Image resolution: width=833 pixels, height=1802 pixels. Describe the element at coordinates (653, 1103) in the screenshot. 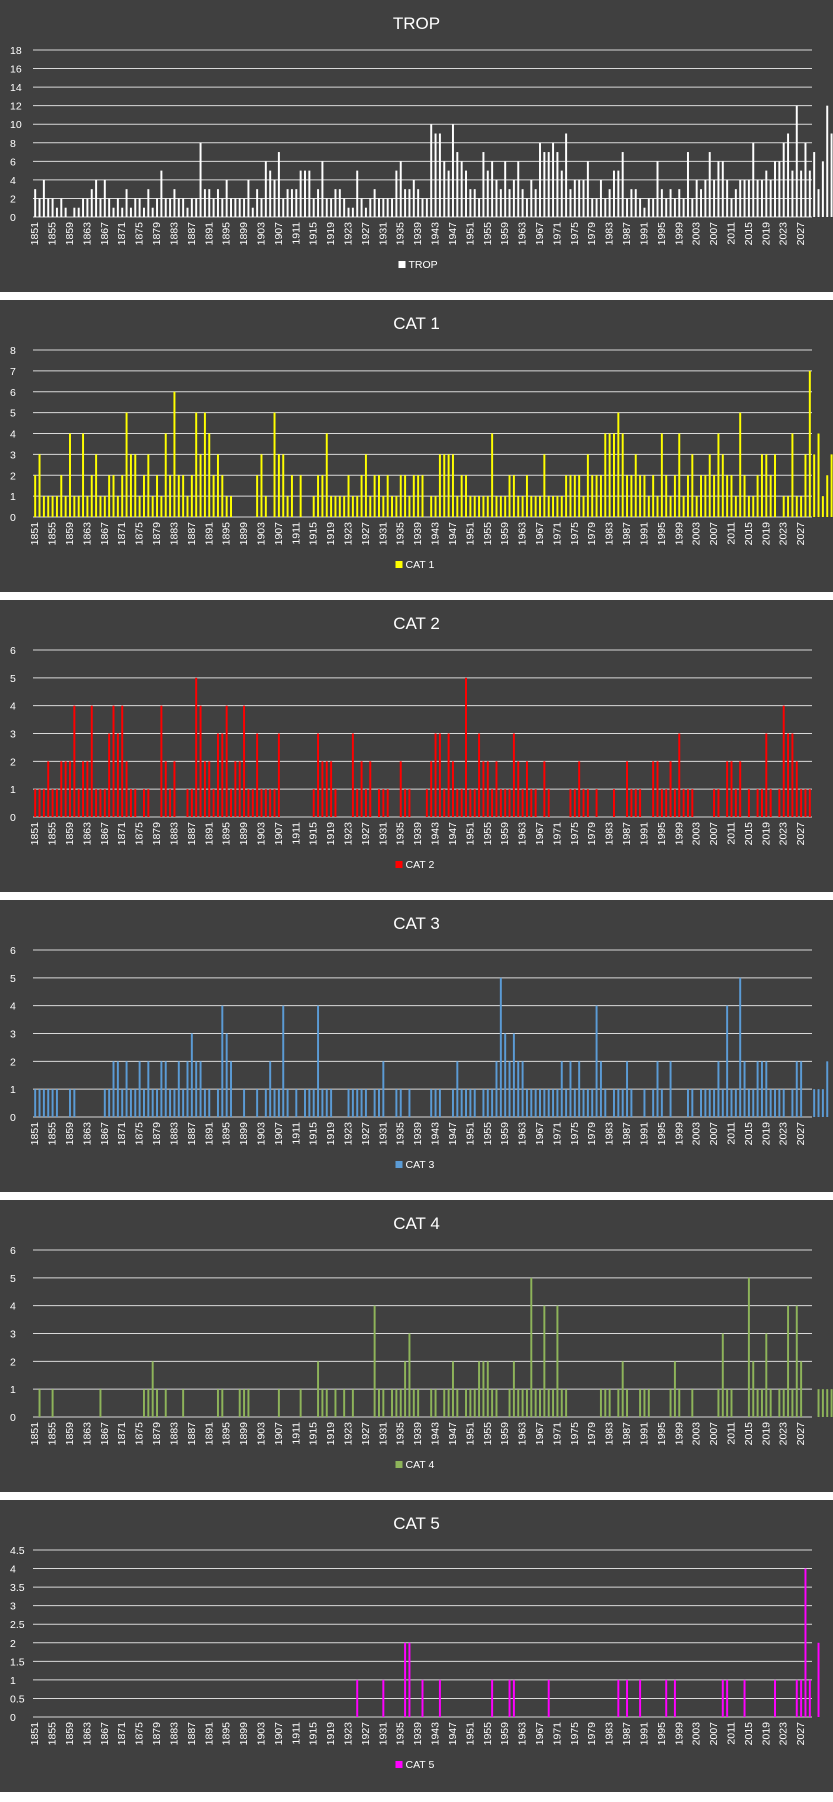

I see `bar-1993` at that location.